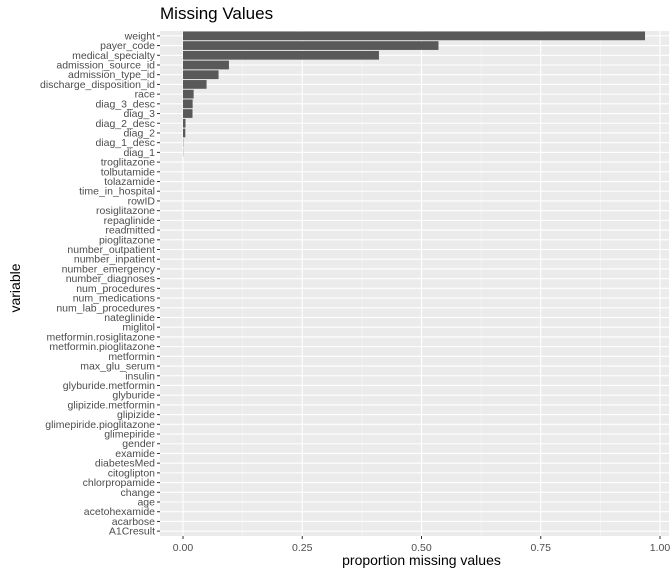  Describe the element at coordinates (117, 367) in the screenshot. I see `y-tick-label: max_glu_serum` at that location.